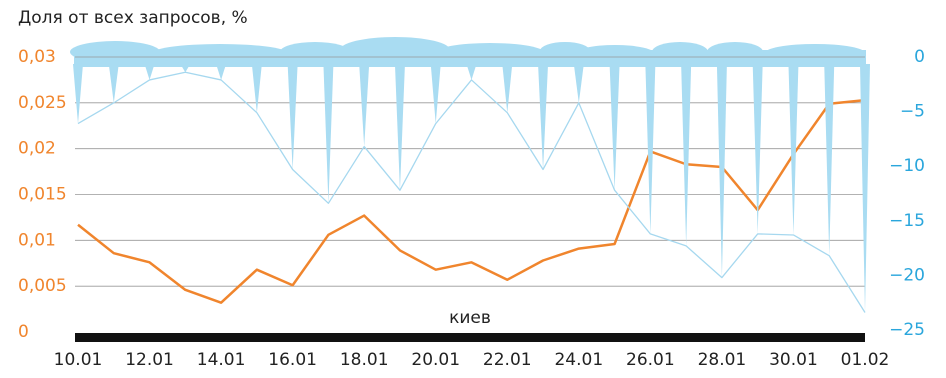  Describe the element at coordinates (907, 166) in the screenshot. I see `y2-tick-label: −10` at that location.